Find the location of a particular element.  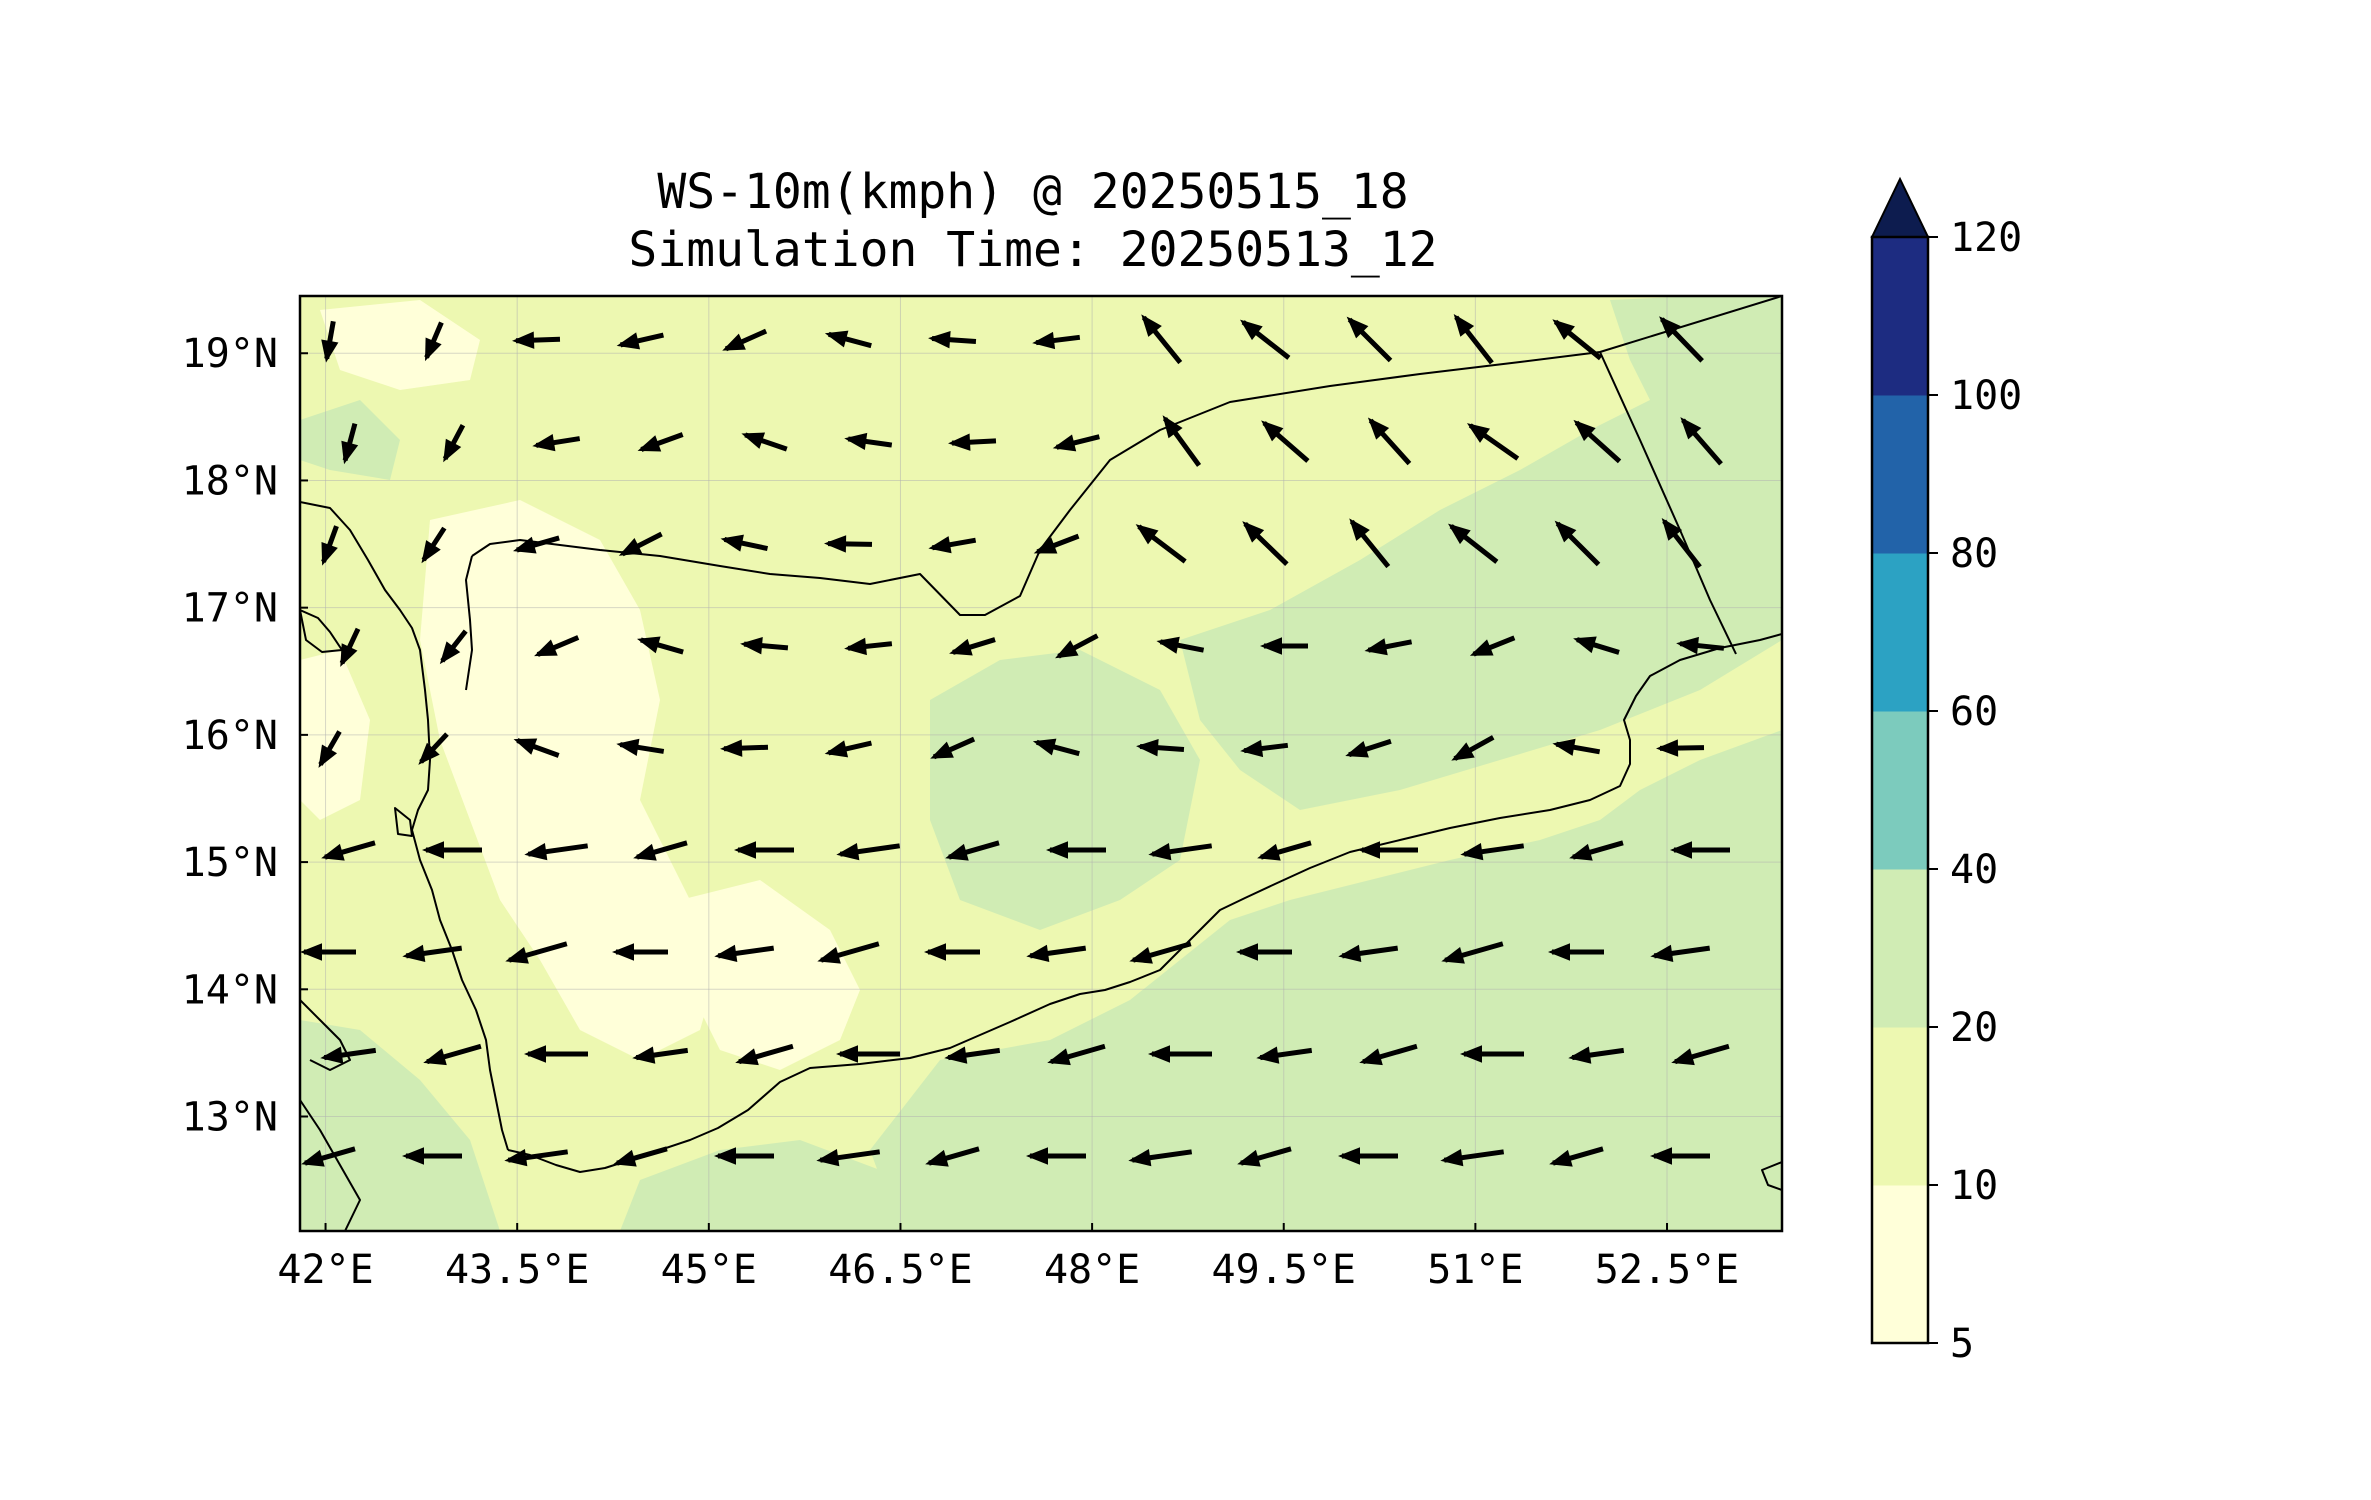

y-tick-label: 16°N is located at coordinates (230, 736).